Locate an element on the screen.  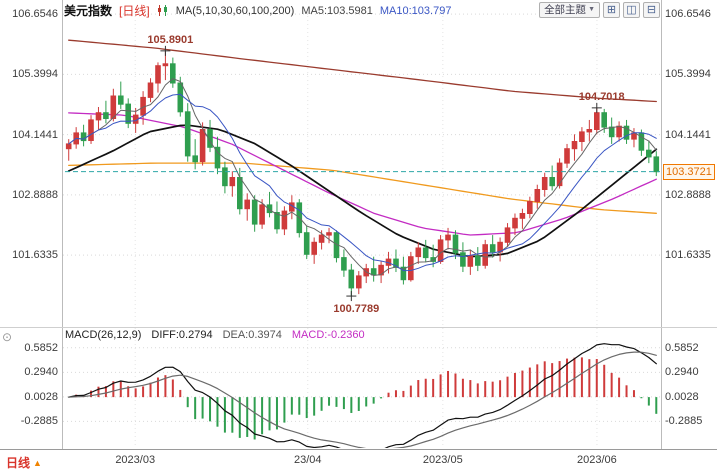
kline-style-icon is located at coordinates (163, 10).